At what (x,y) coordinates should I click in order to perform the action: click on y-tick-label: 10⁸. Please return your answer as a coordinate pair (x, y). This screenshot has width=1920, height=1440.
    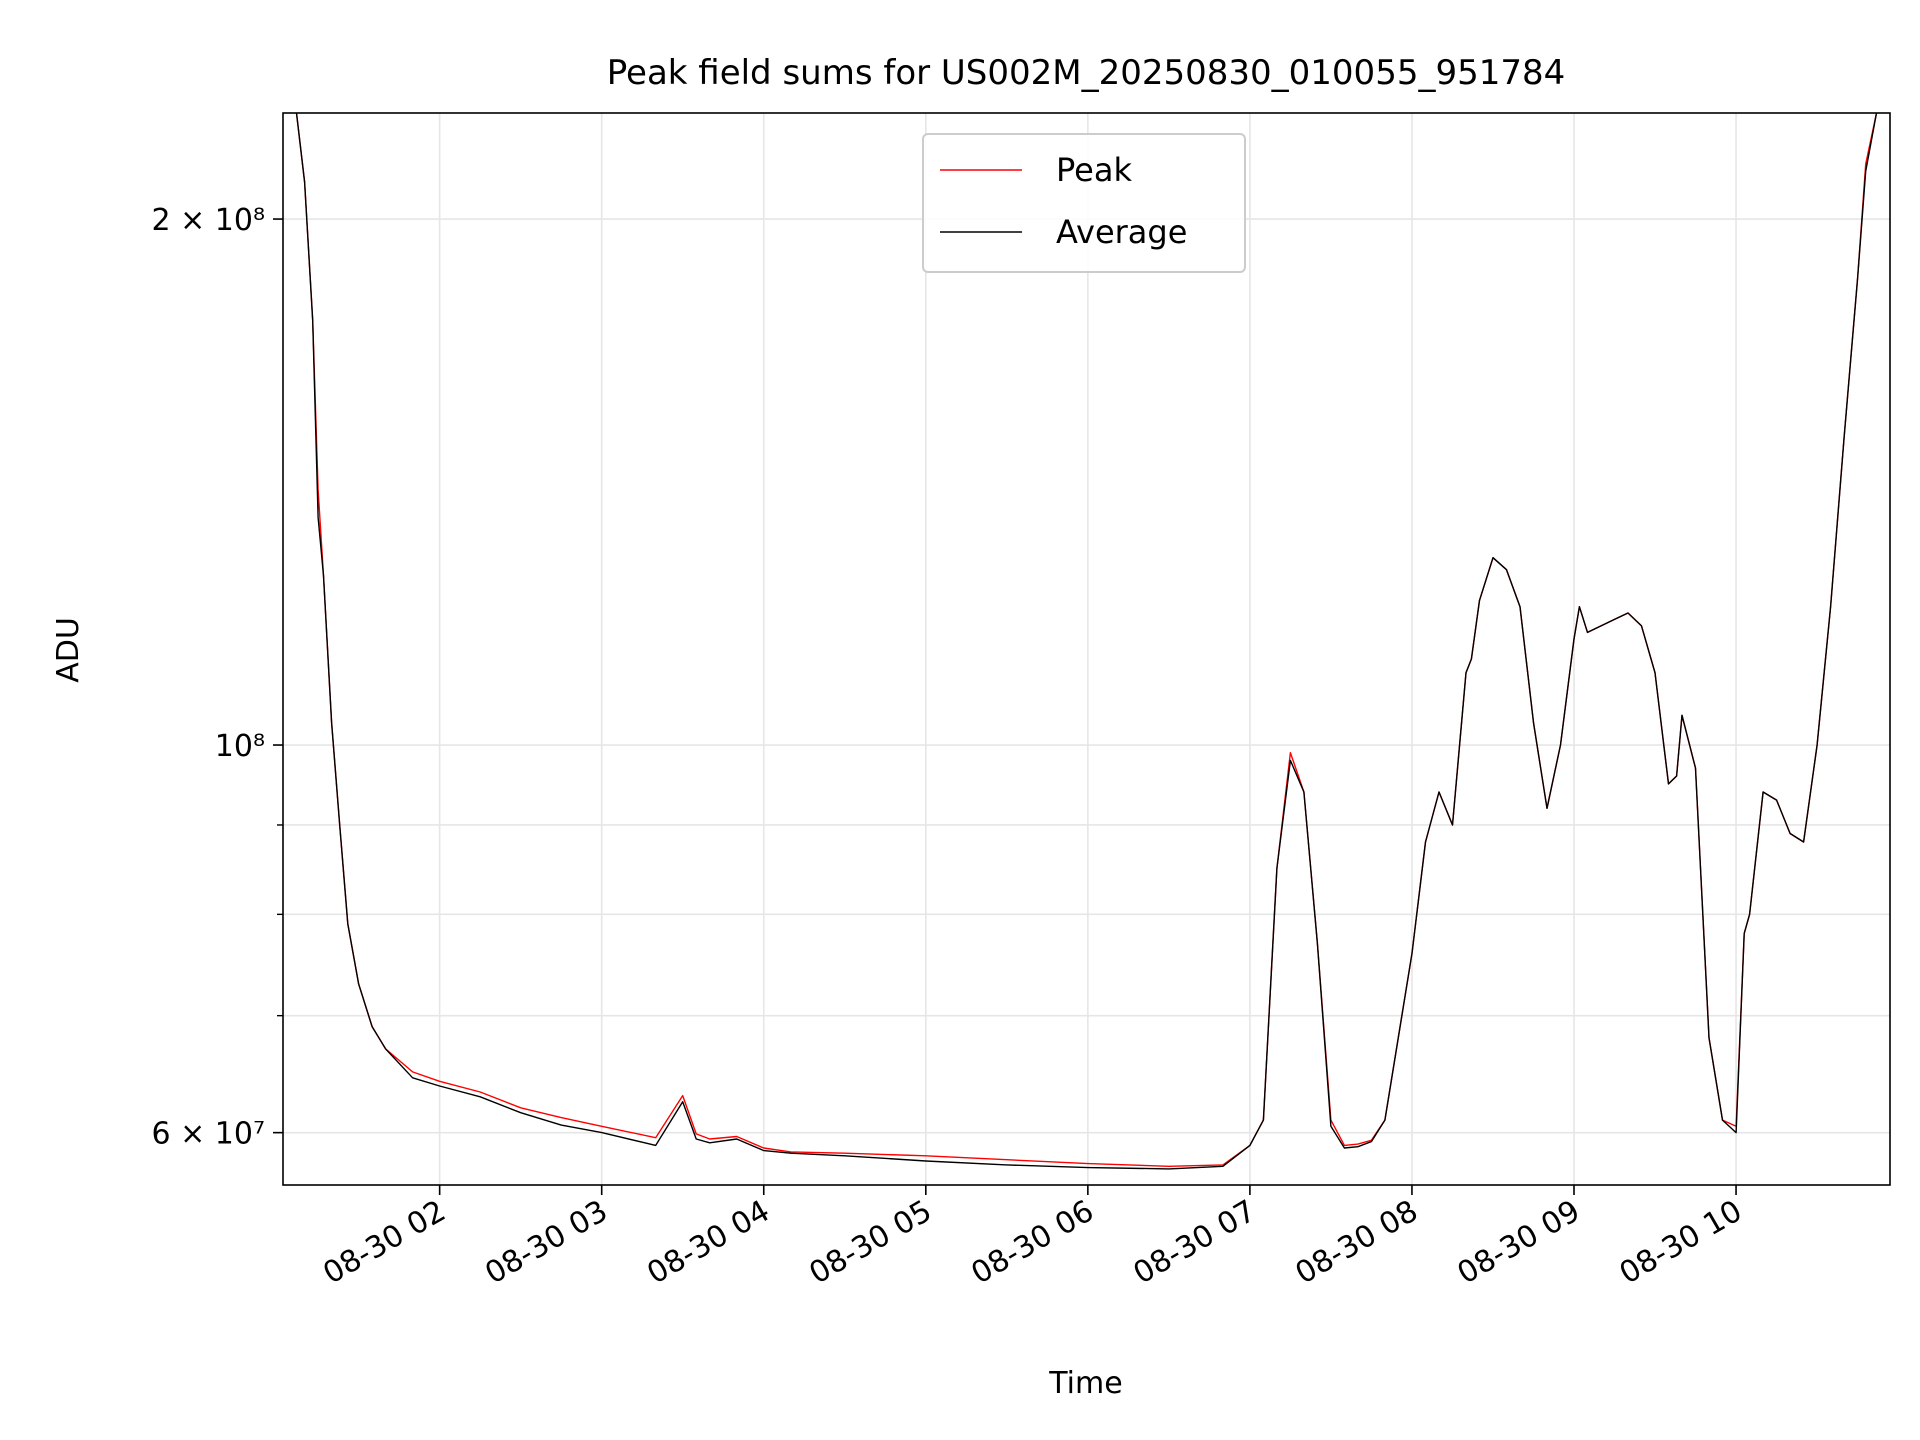
    Looking at the image, I should click on (240, 746).